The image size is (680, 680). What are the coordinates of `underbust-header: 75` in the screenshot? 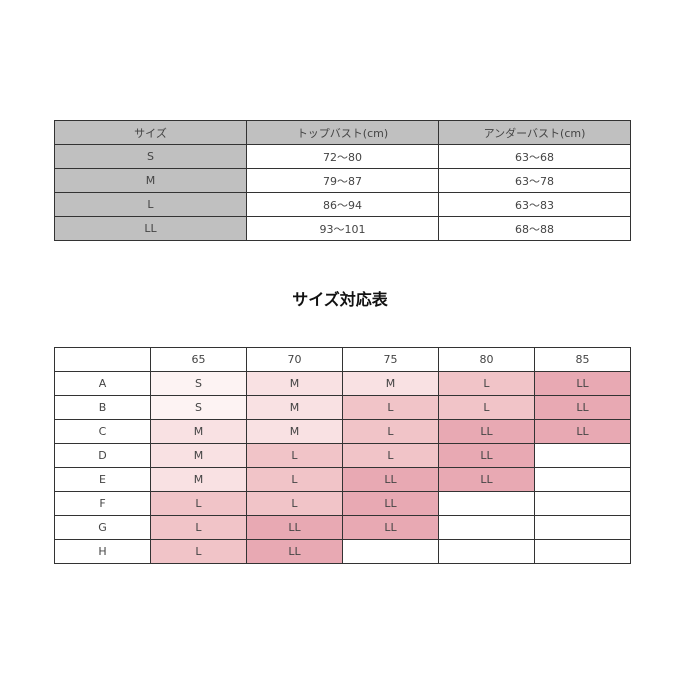 It's located at (390, 359).